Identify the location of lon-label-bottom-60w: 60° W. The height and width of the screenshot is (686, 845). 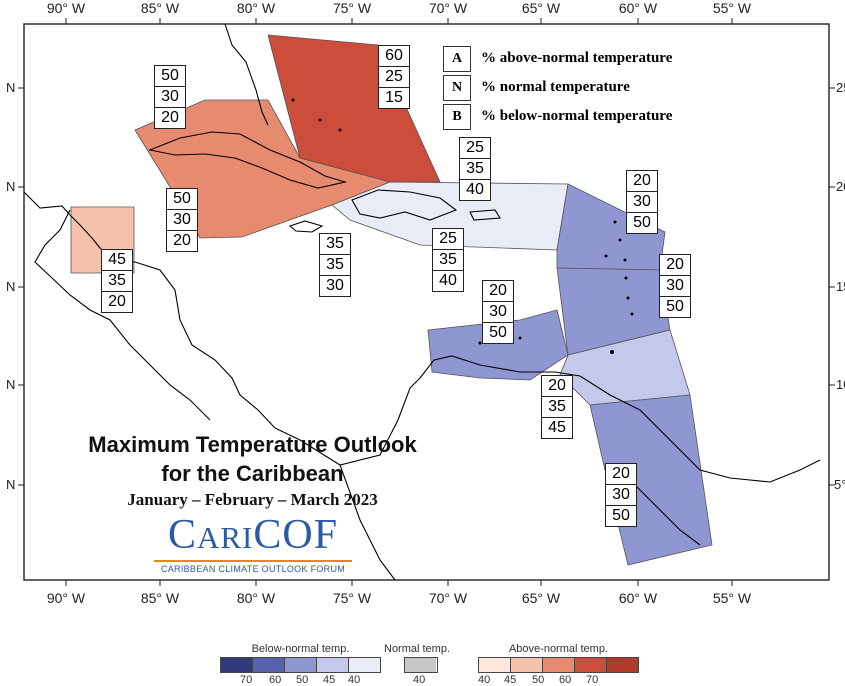
(638, 598).